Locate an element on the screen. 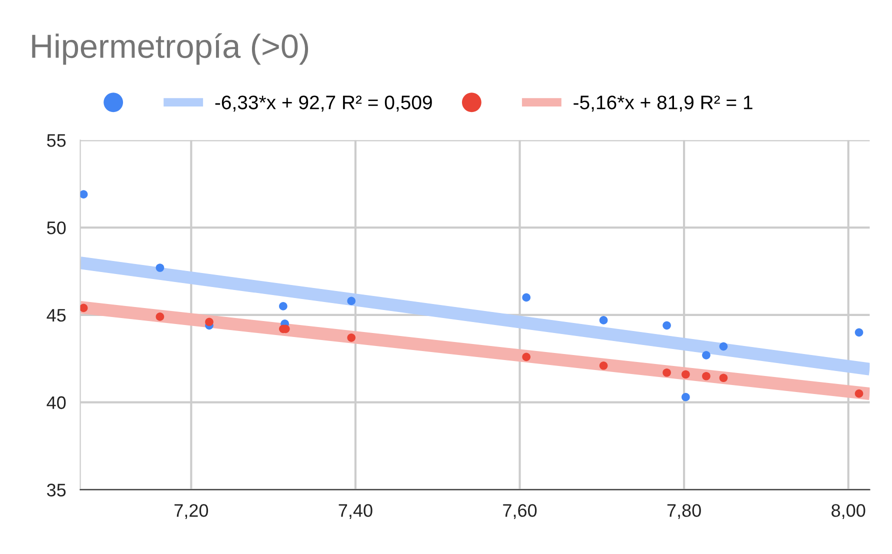 The image size is (892, 554). x-tick-label: 7,20 is located at coordinates (191, 512).